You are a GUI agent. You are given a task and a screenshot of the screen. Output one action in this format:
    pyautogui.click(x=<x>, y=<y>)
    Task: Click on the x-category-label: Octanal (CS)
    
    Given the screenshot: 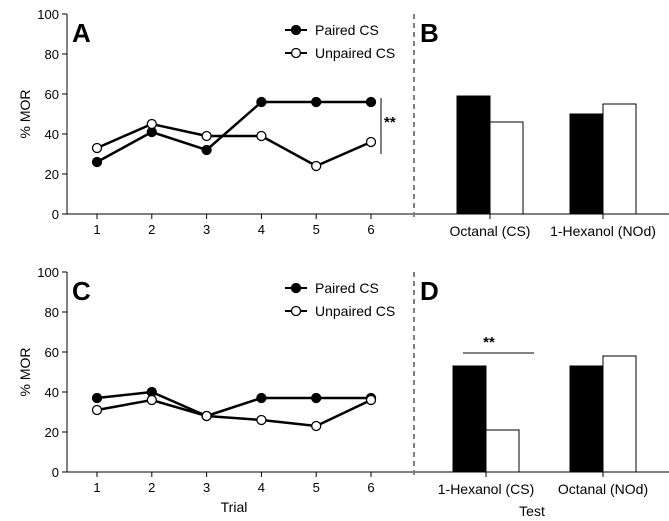 What is the action you would take?
    pyautogui.click(x=490, y=231)
    